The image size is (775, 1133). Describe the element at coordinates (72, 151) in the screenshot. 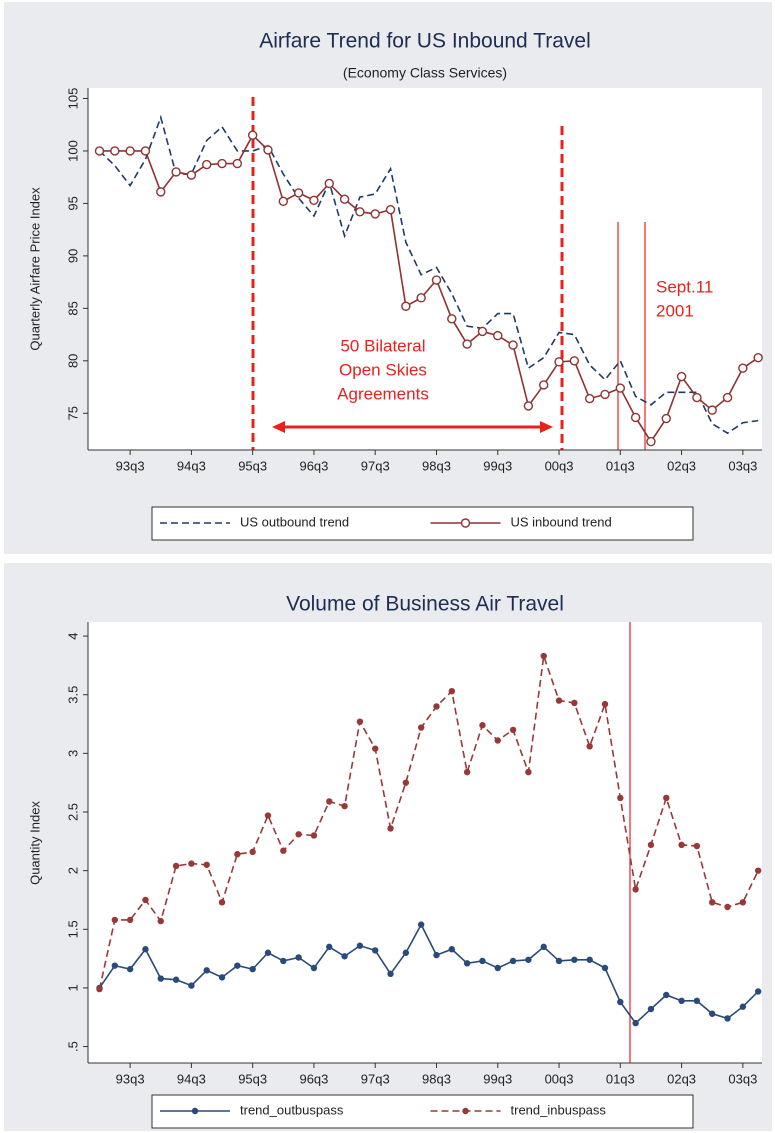

I see `y-tick-label: 100` at that location.